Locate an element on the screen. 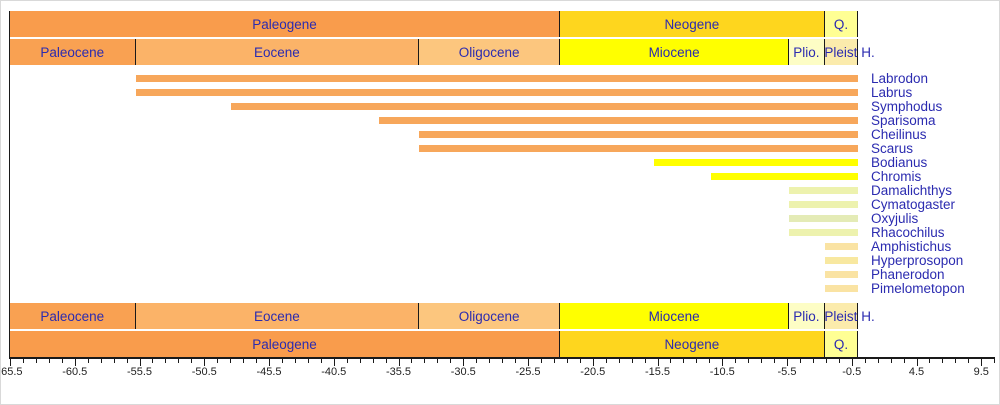  epoch-band-paleocene-bottom: Paleocene is located at coordinates (73, 316).